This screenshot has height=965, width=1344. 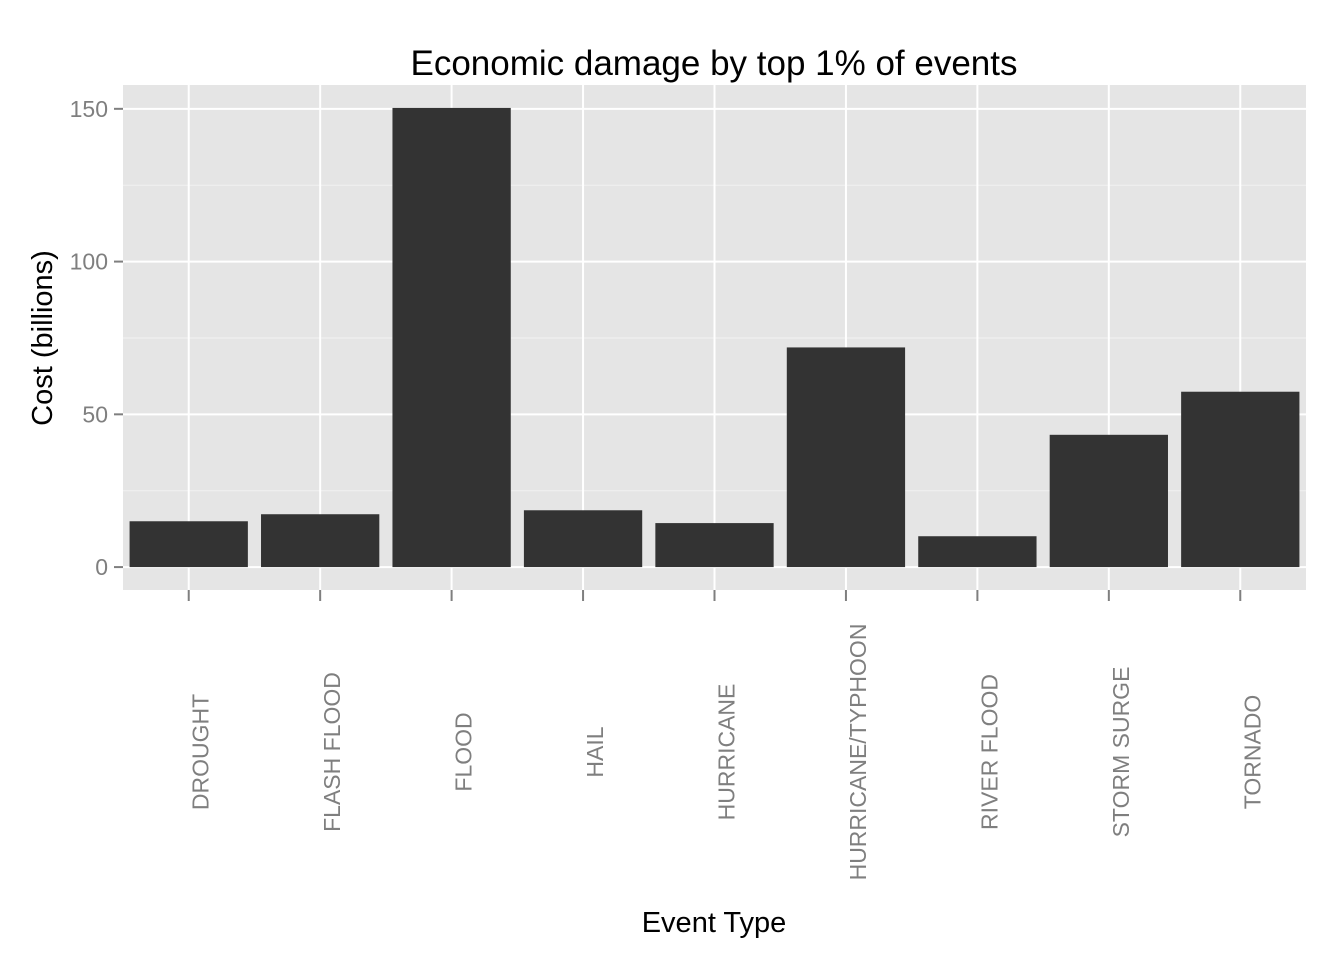 I want to click on x-tick-label: FLOOD, so click(x=464, y=751).